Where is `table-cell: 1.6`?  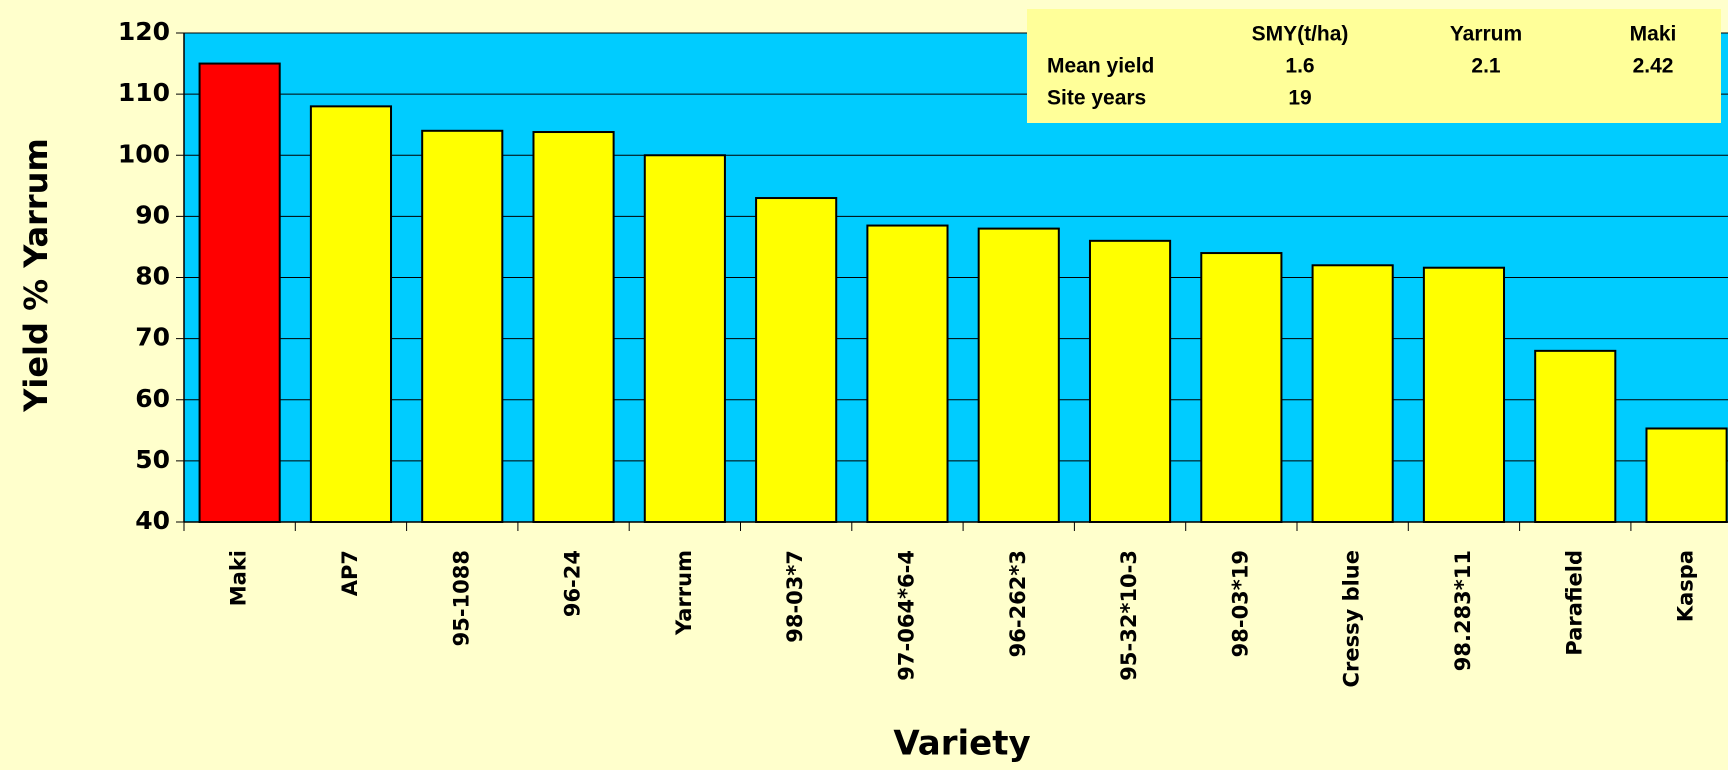 table-cell: 1.6 is located at coordinates (1299, 66).